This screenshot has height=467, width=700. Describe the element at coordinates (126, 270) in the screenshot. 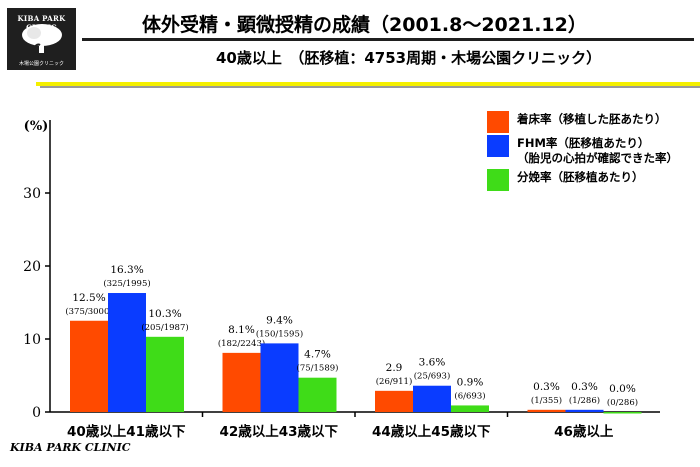

I see `data-label: 16.3%` at that location.